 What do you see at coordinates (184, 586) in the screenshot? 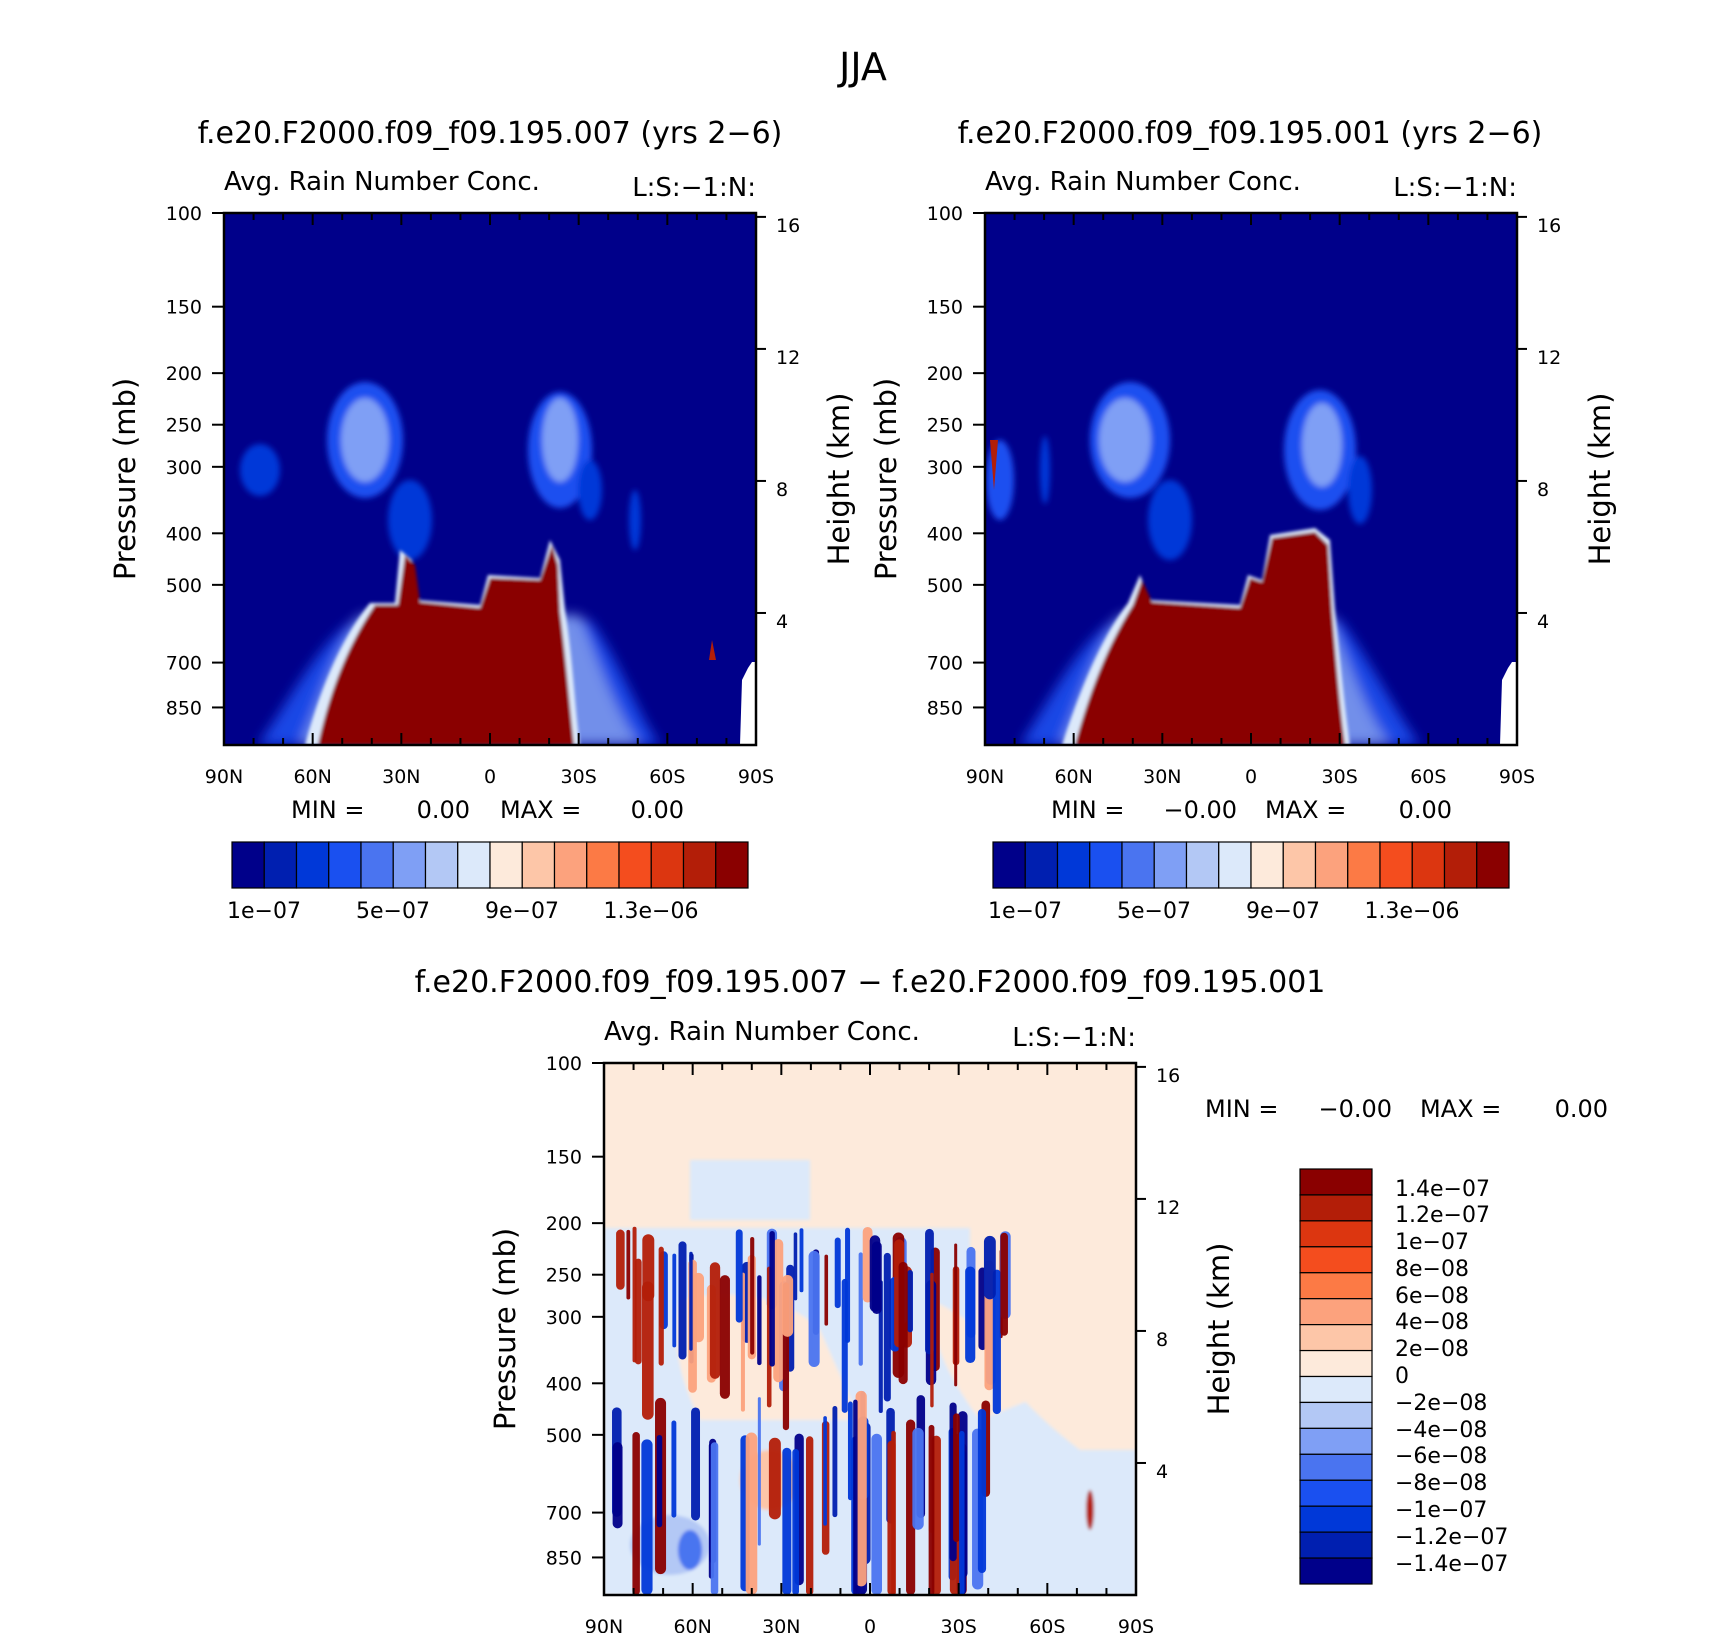
I see `y-tick-label: 500` at bounding box center [184, 586].